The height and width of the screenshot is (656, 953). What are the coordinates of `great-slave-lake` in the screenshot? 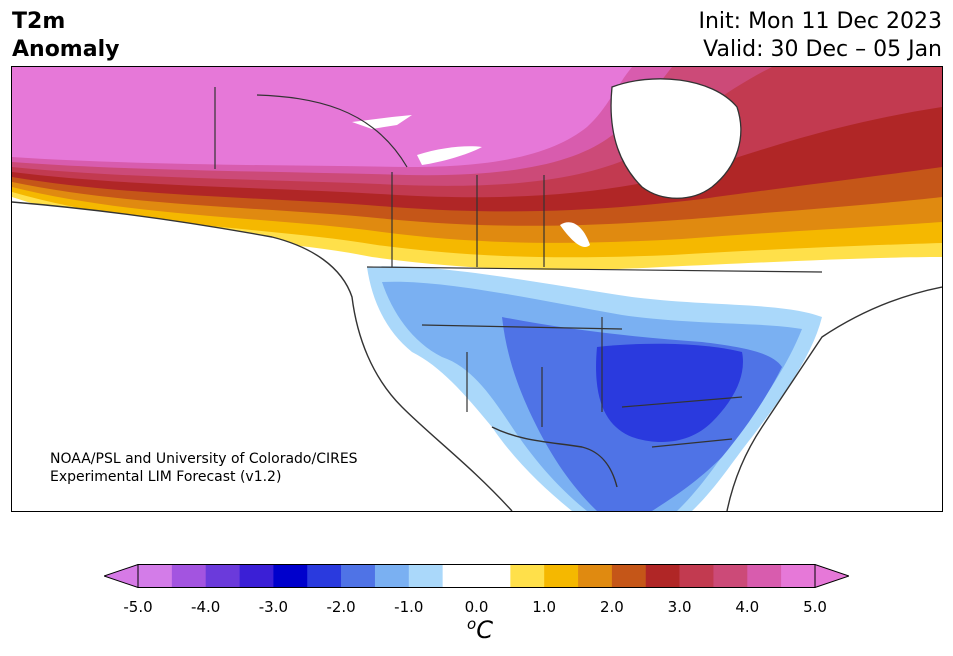 It's located at (449, 155).